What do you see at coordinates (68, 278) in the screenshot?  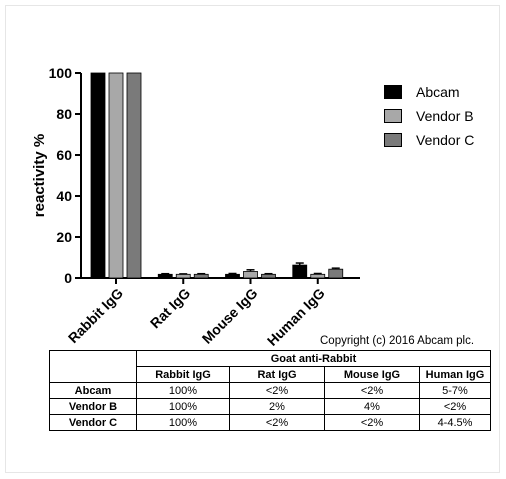 I see `y-tick-label: 0` at bounding box center [68, 278].